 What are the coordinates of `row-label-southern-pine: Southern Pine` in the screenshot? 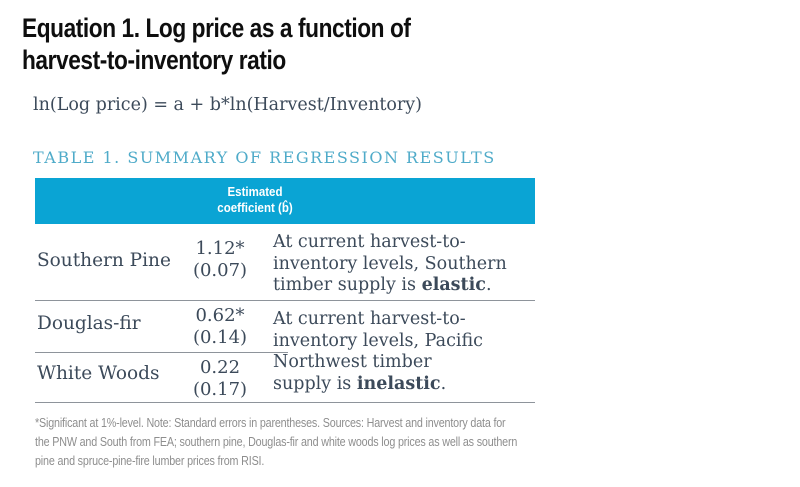 It's located at (104, 260).